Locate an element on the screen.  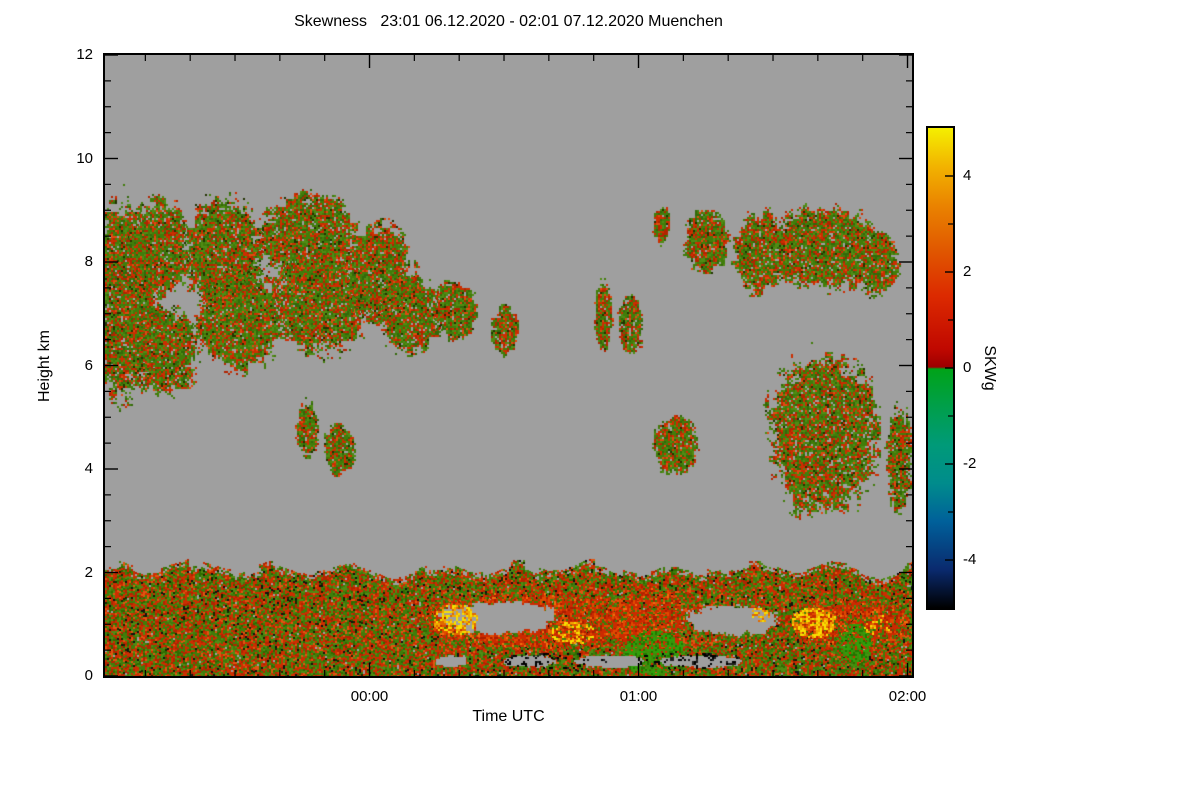
colorbar-tick-label: -4 is located at coordinates (970, 559).